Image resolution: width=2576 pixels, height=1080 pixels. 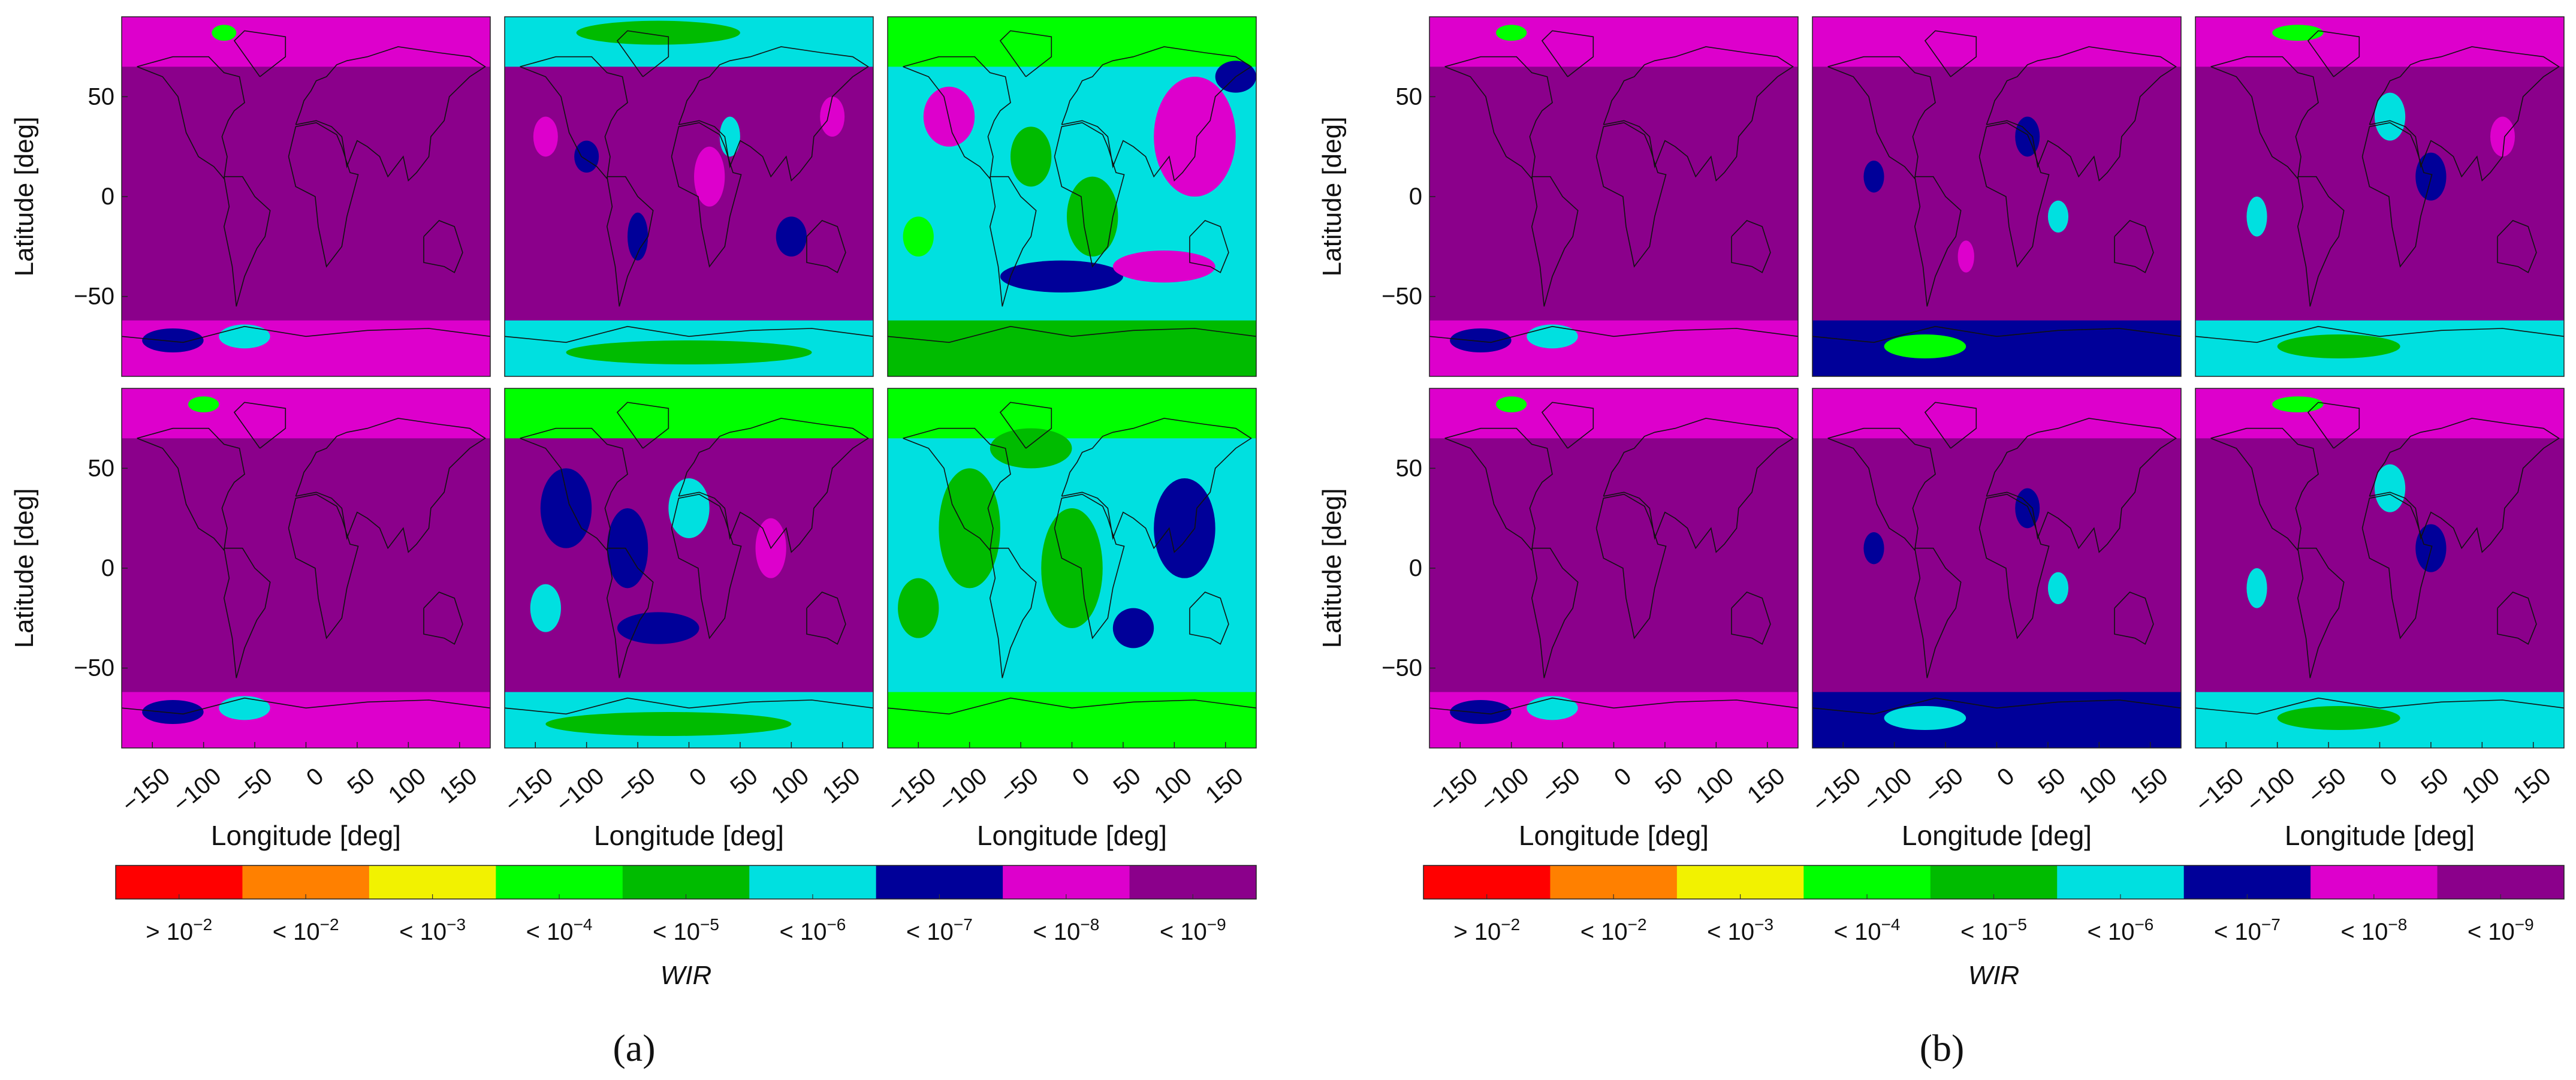 What do you see at coordinates (1614, 835) in the screenshot?
I see `x-axis-label: Longitude [deg]` at bounding box center [1614, 835].